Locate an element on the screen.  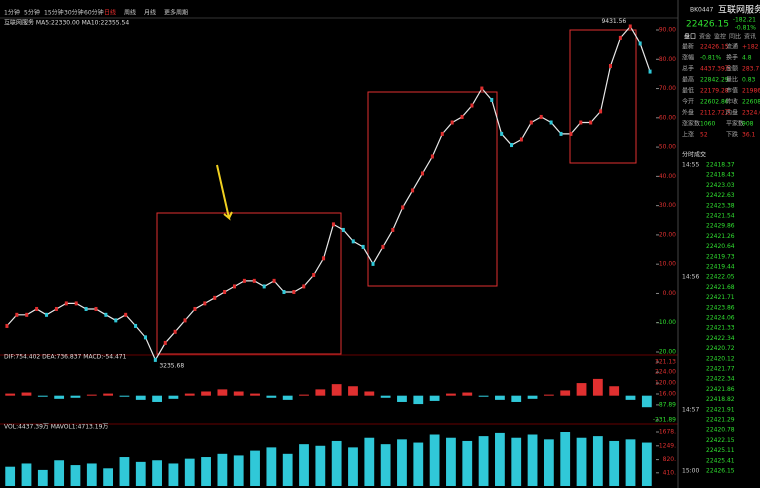
y-tick-label: 410. is located at coordinates (669, 472).